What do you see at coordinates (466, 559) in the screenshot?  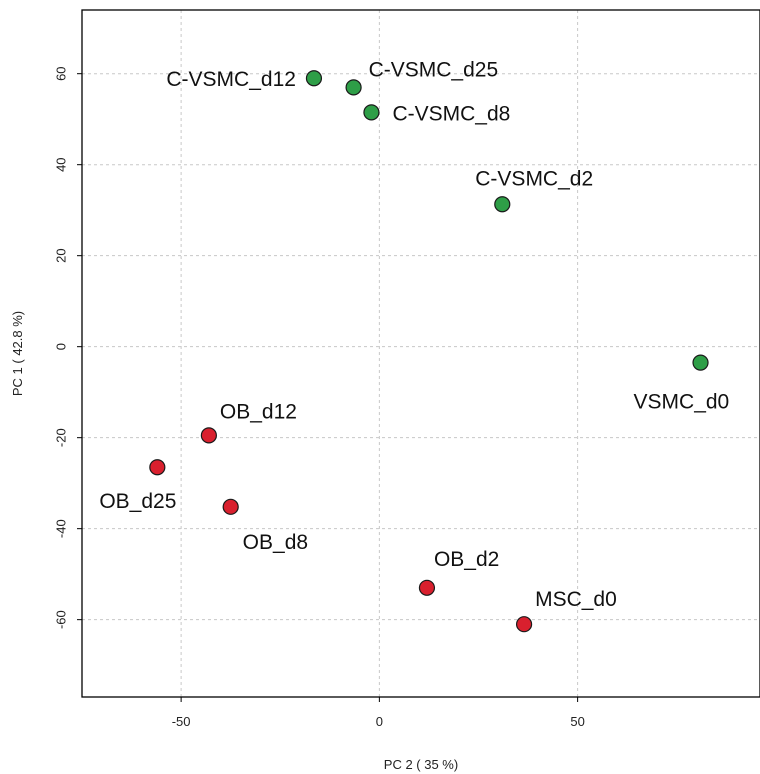 I see `point-label: OB_d2` at bounding box center [466, 559].